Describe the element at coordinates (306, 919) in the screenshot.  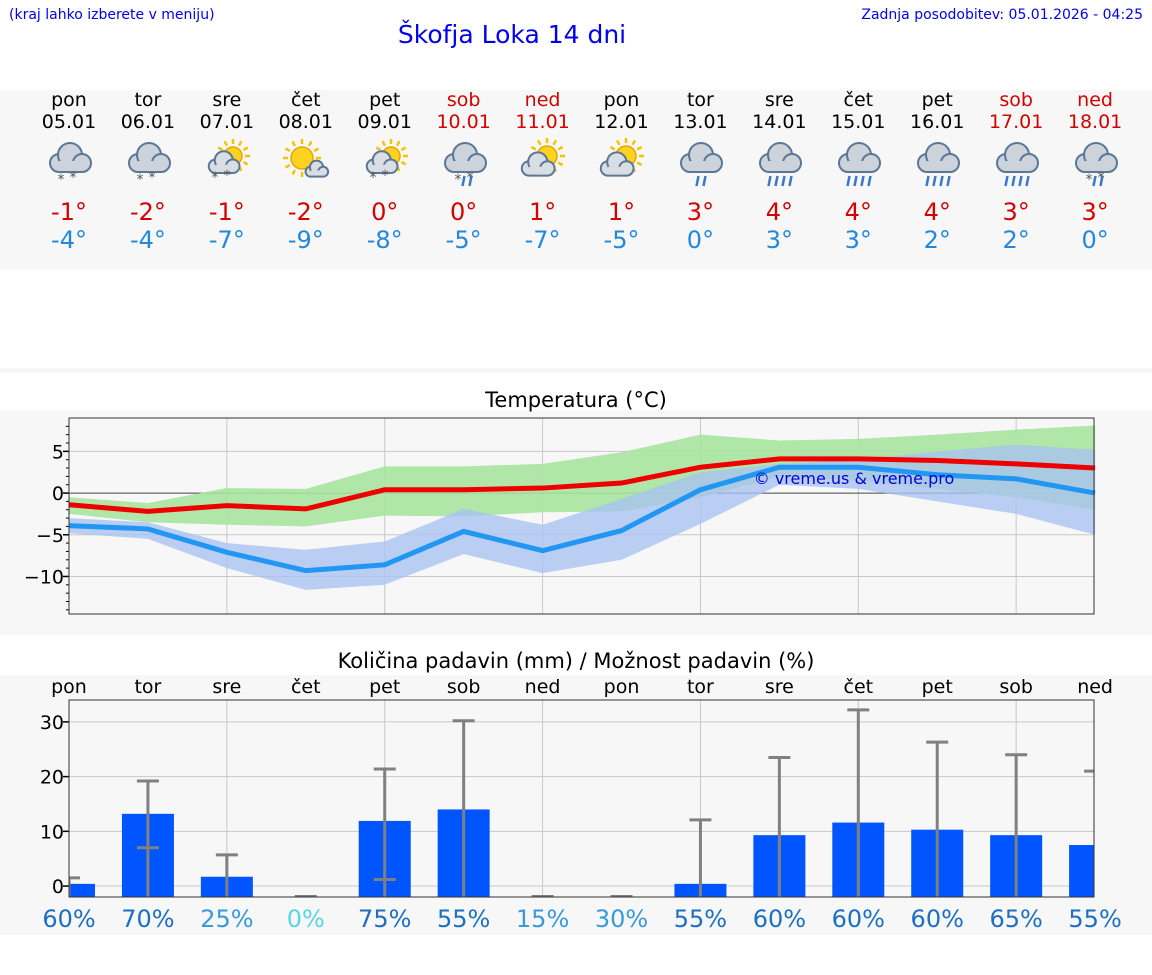
I see `precip-probability: 0%` at that location.